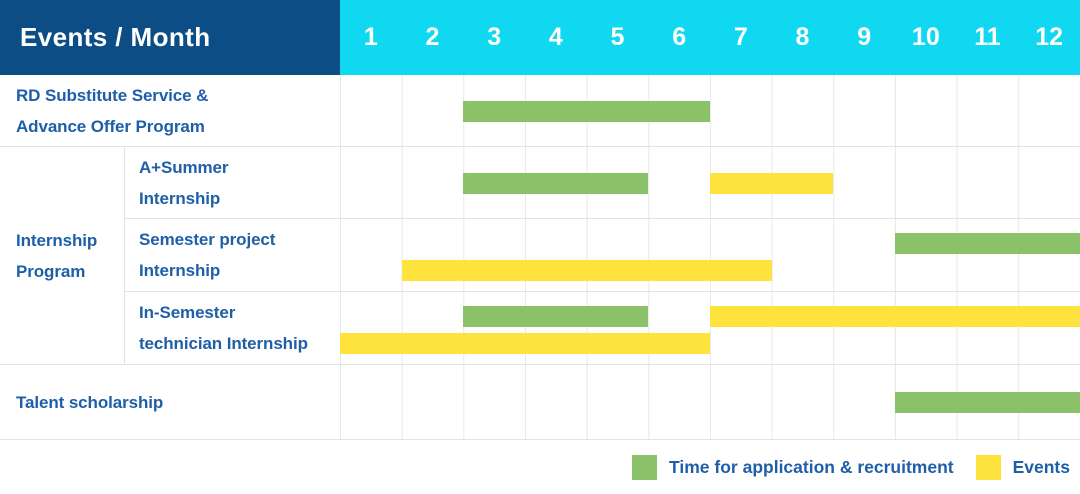  I want to click on group-label-line: Program, so click(51, 271).